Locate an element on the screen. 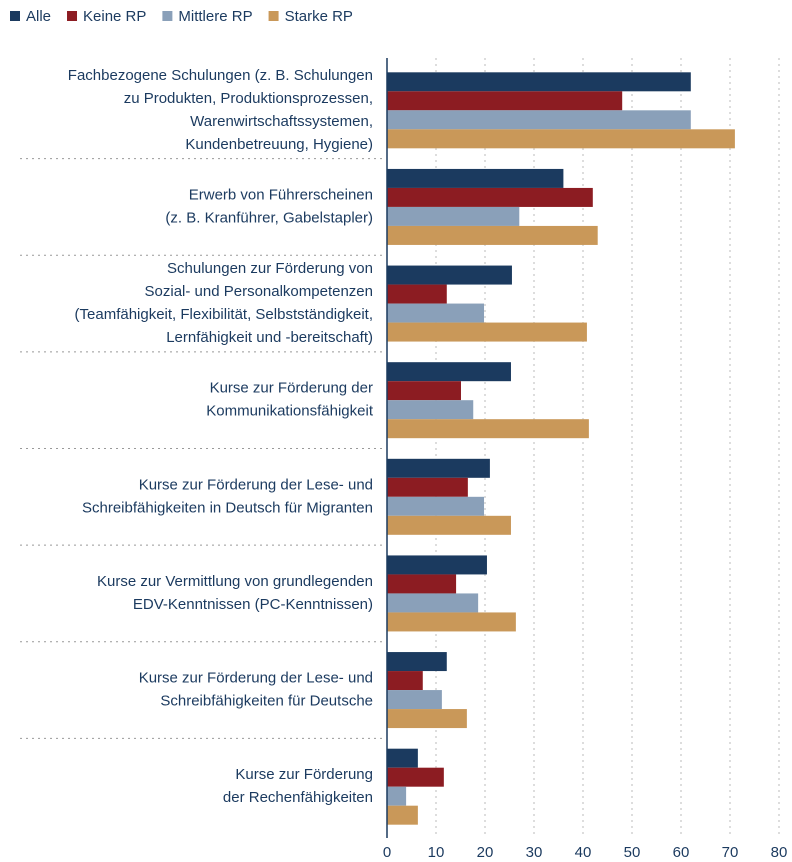 The image size is (792, 862). category-label: Kundenbetreuung, Hygiene) is located at coordinates (279, 144).